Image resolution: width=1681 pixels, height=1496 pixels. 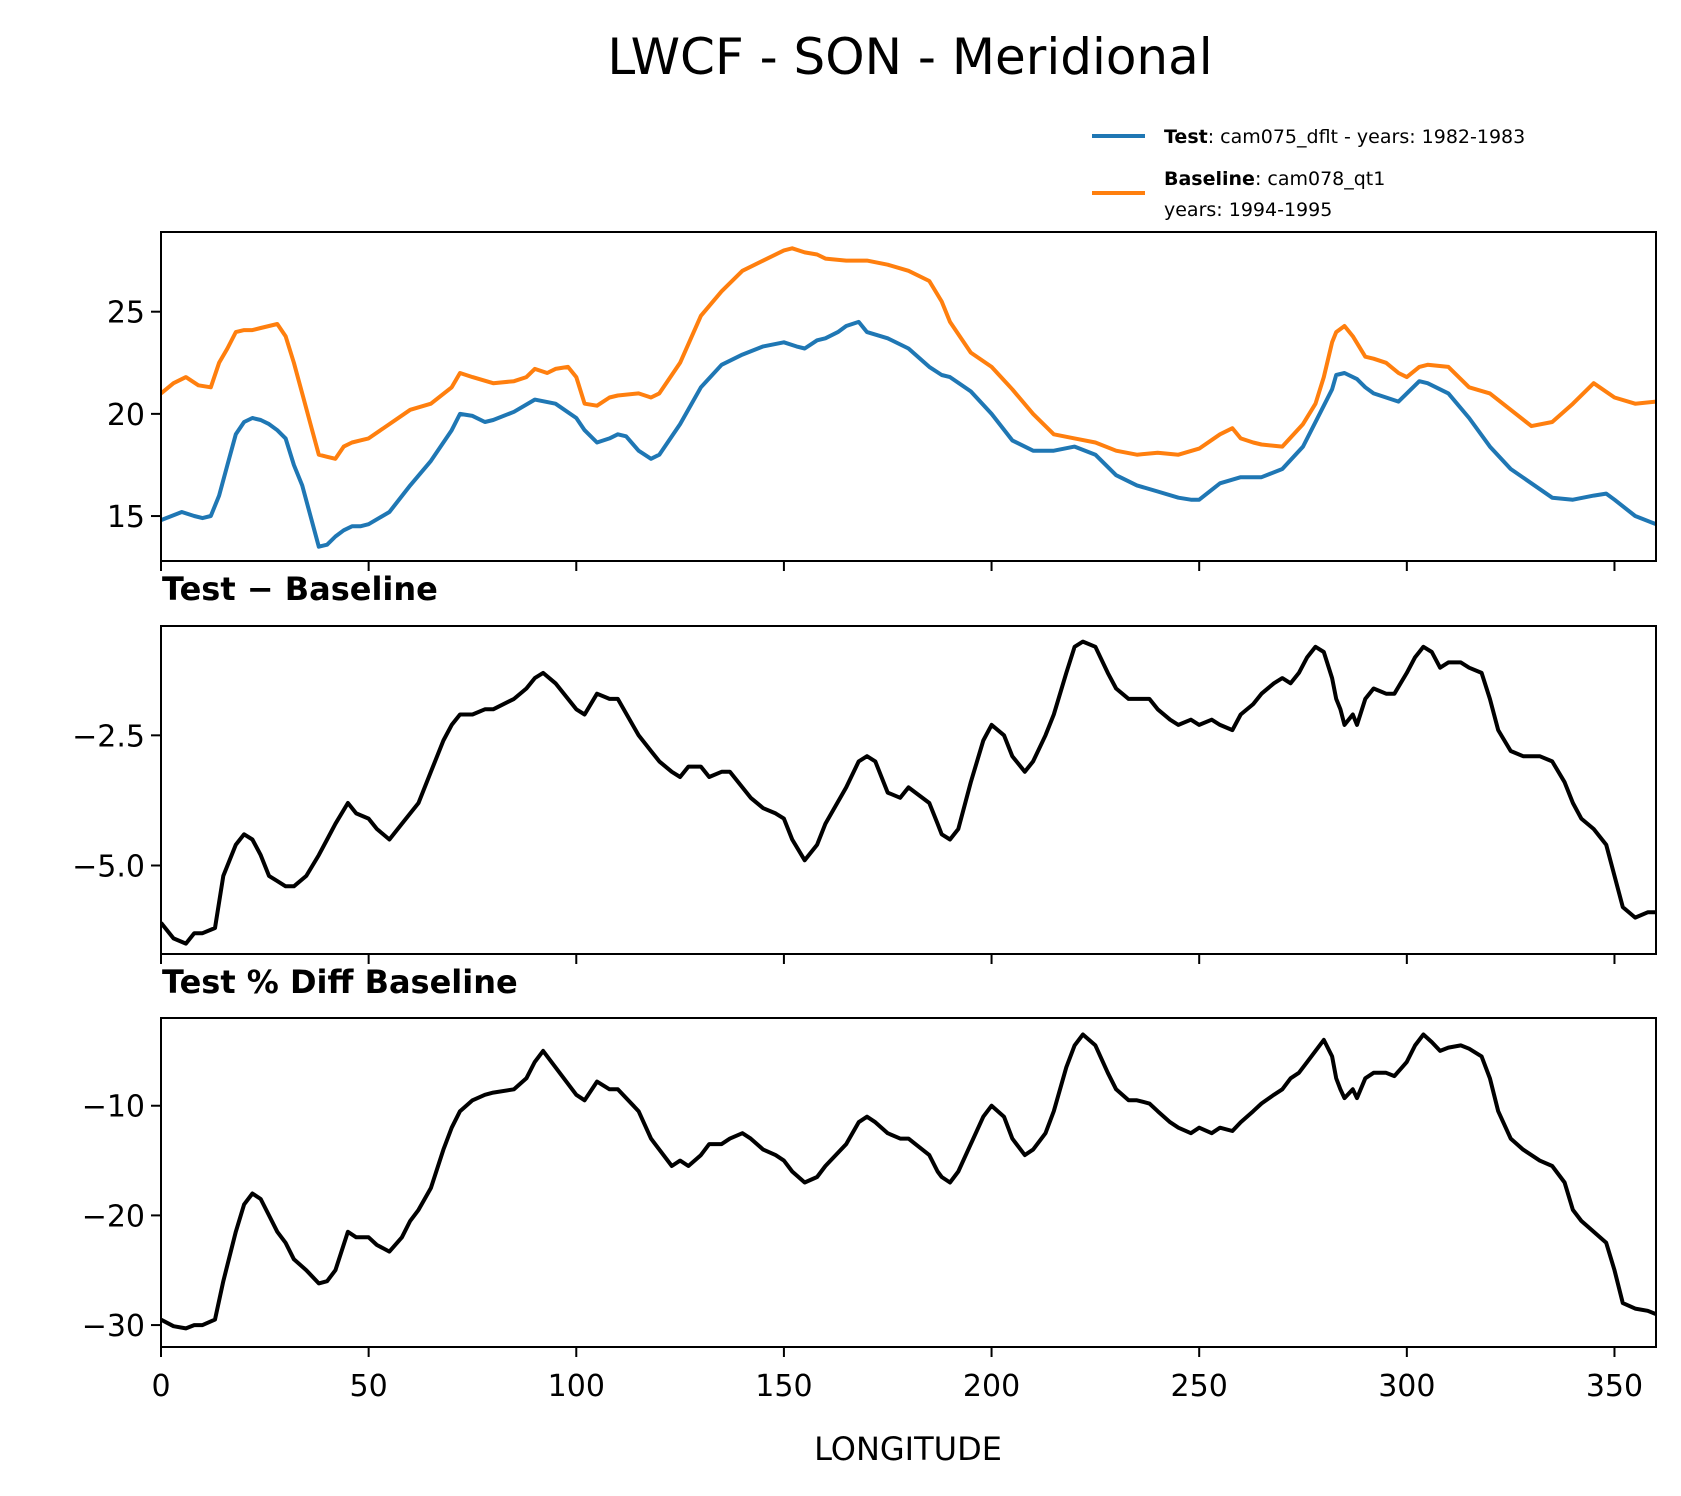 What do you see at coordinates (126, 313) in the screenshot?
I see `ytick-label: 25` at bounding box center [126, 313].